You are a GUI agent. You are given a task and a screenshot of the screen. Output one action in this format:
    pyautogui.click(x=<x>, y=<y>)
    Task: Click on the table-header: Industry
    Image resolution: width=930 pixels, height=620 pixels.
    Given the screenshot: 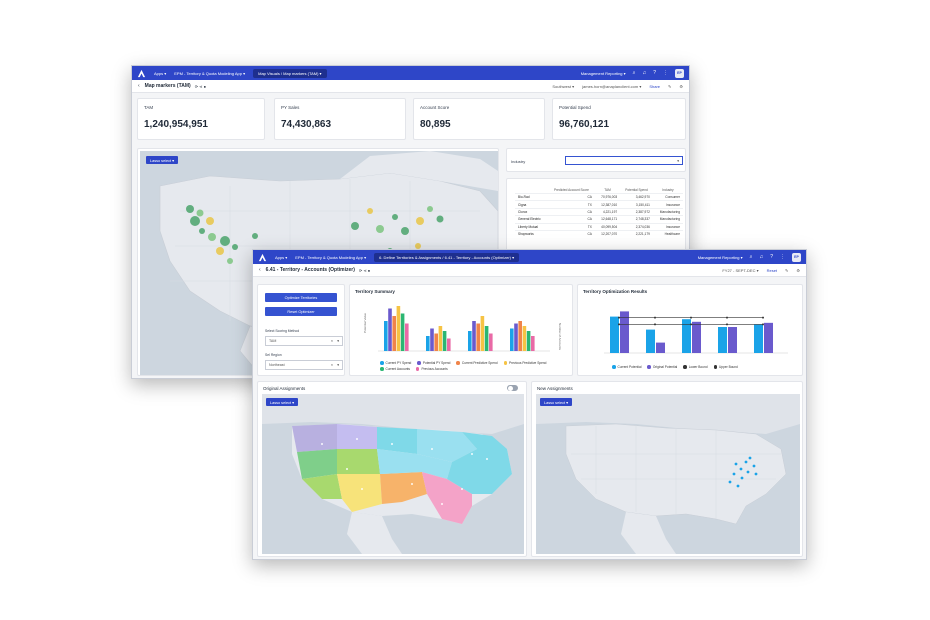 What is the action you would take?
    pyautogui.click(x=668, y=190)
    